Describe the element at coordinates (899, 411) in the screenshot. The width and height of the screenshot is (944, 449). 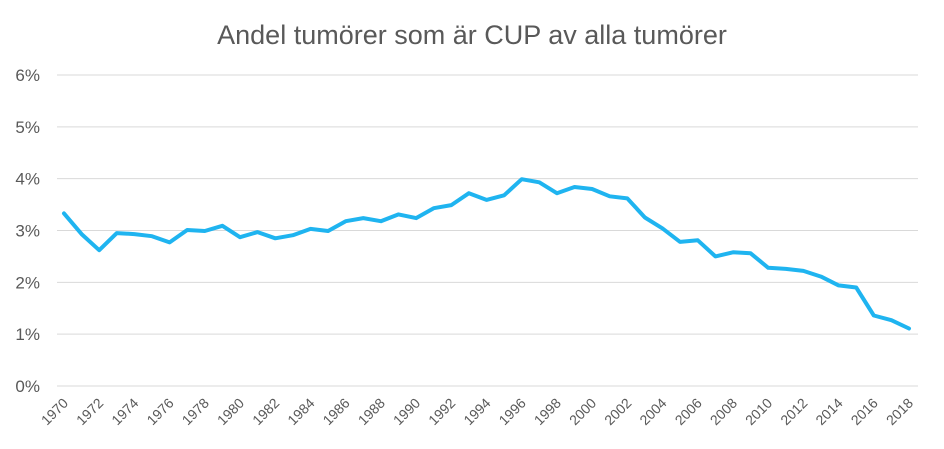
I see `x-tick-label: 2018` at that location.